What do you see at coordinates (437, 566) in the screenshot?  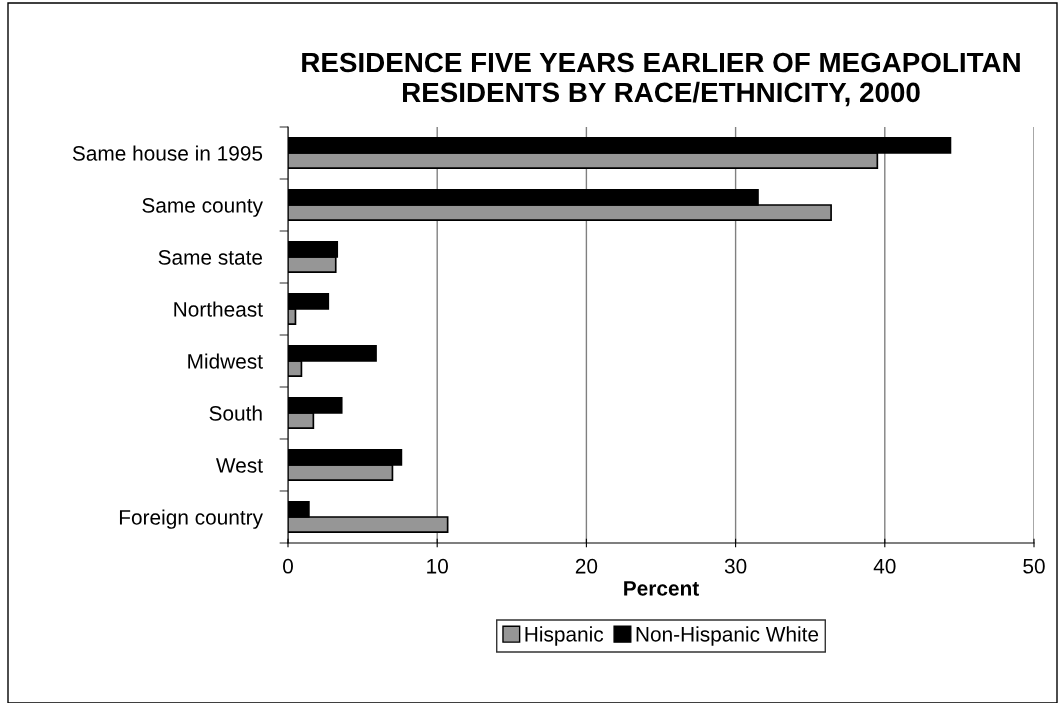 I see `x-tick-label: 10` at bounding box center [437, 566].